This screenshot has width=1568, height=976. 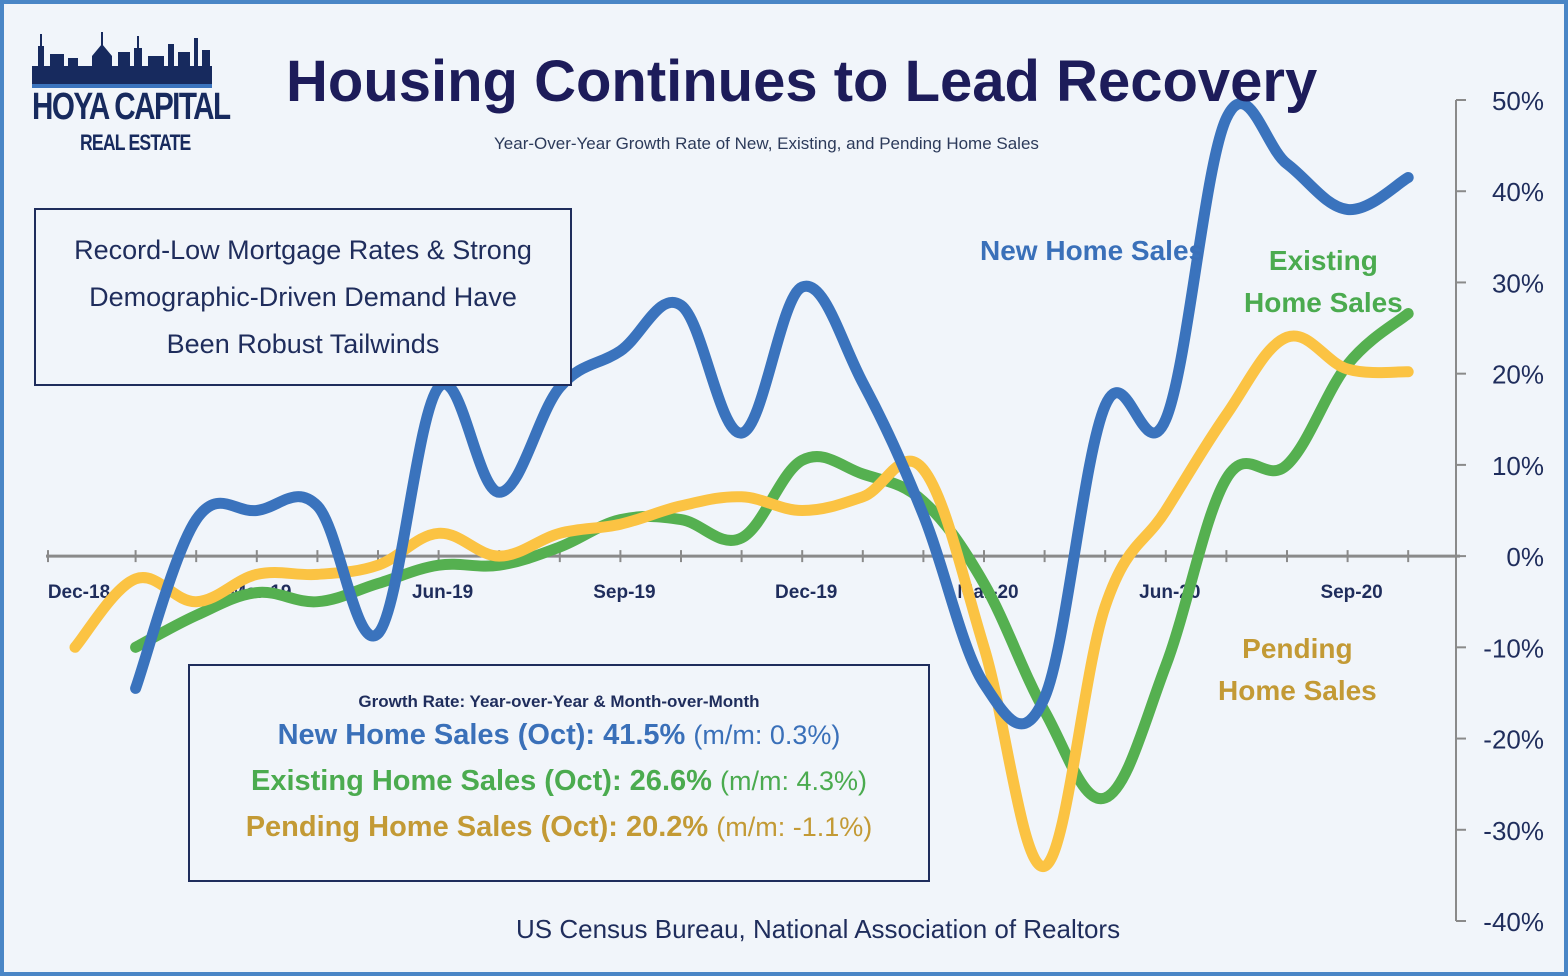 I want to click on series-label-line: Pending, so click(x=1297, y=648).